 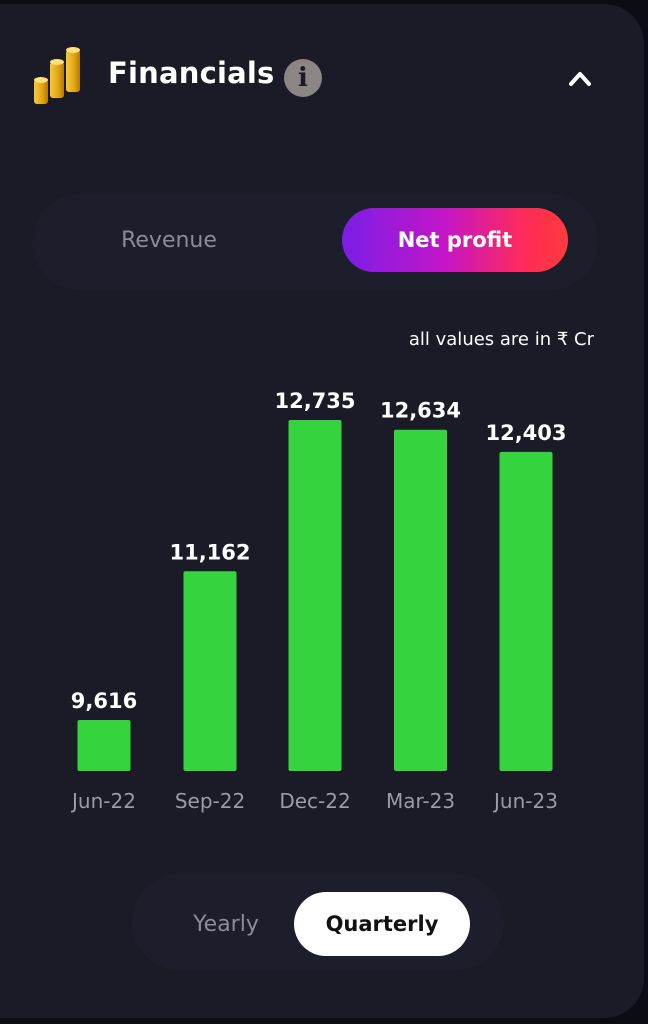 I want to click on x-tick-label: Jun-22, so click(x=103, y=801).